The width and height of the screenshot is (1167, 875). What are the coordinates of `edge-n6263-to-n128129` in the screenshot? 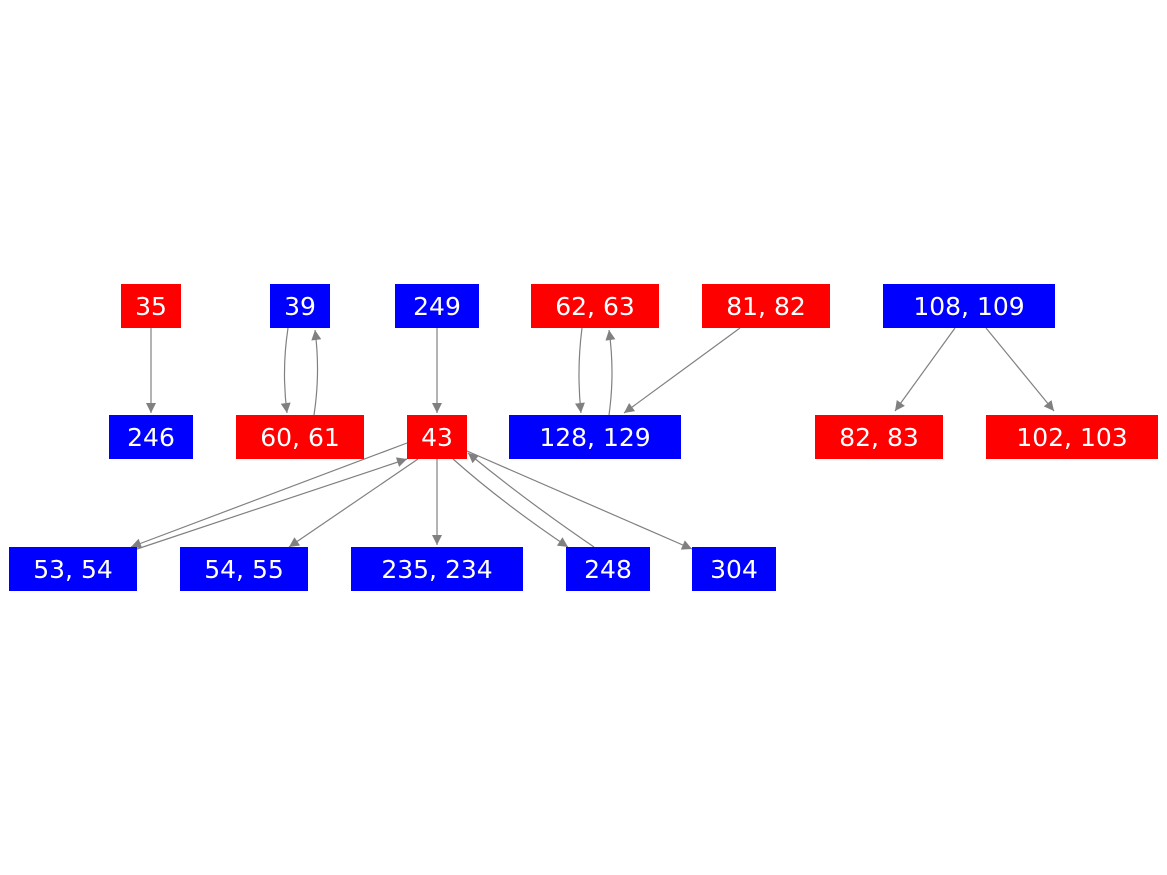 It's located at (579, 370).